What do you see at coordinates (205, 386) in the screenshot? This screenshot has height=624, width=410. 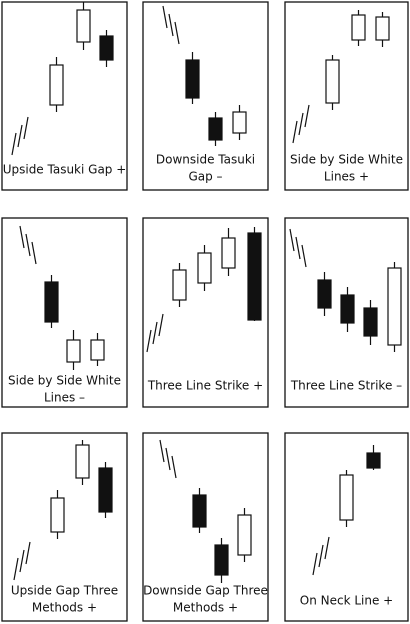 I see `panel-label: Three Line Strike +` at bounding box center [205, 386].